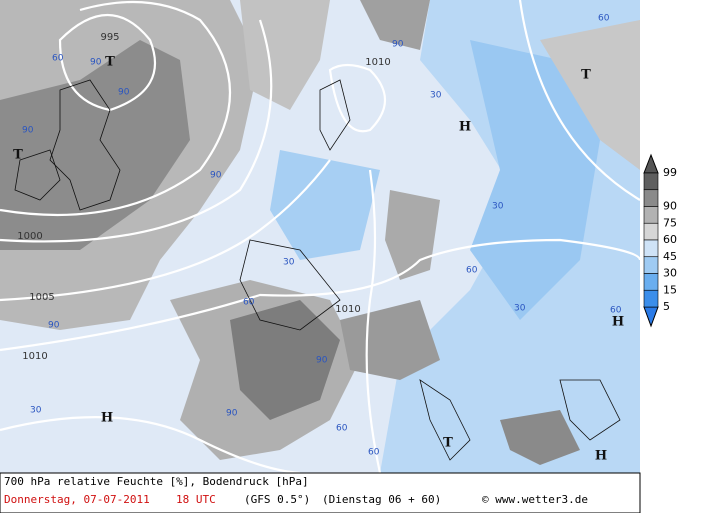  Describe the element at coordinates (670, 239) in the screenshot. I see `legend-label: 60` at that location.